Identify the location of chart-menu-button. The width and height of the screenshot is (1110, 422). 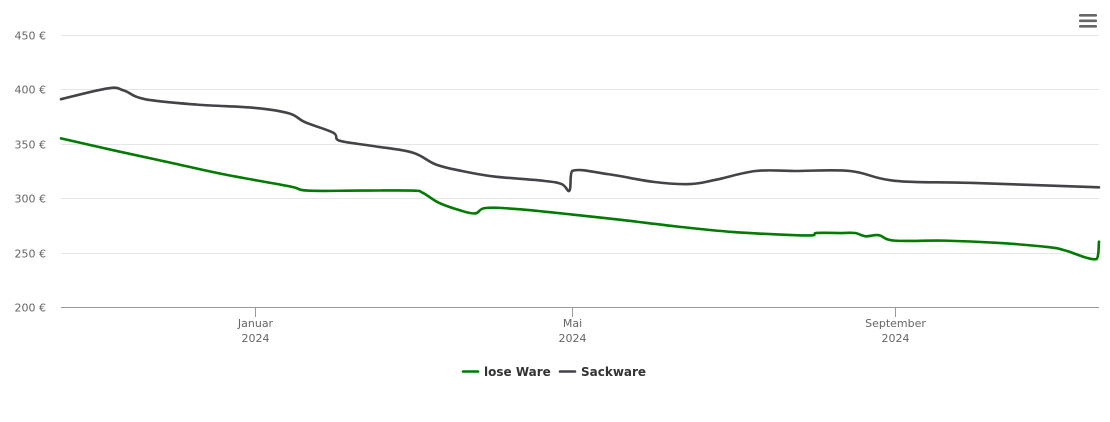
(1088, 21).